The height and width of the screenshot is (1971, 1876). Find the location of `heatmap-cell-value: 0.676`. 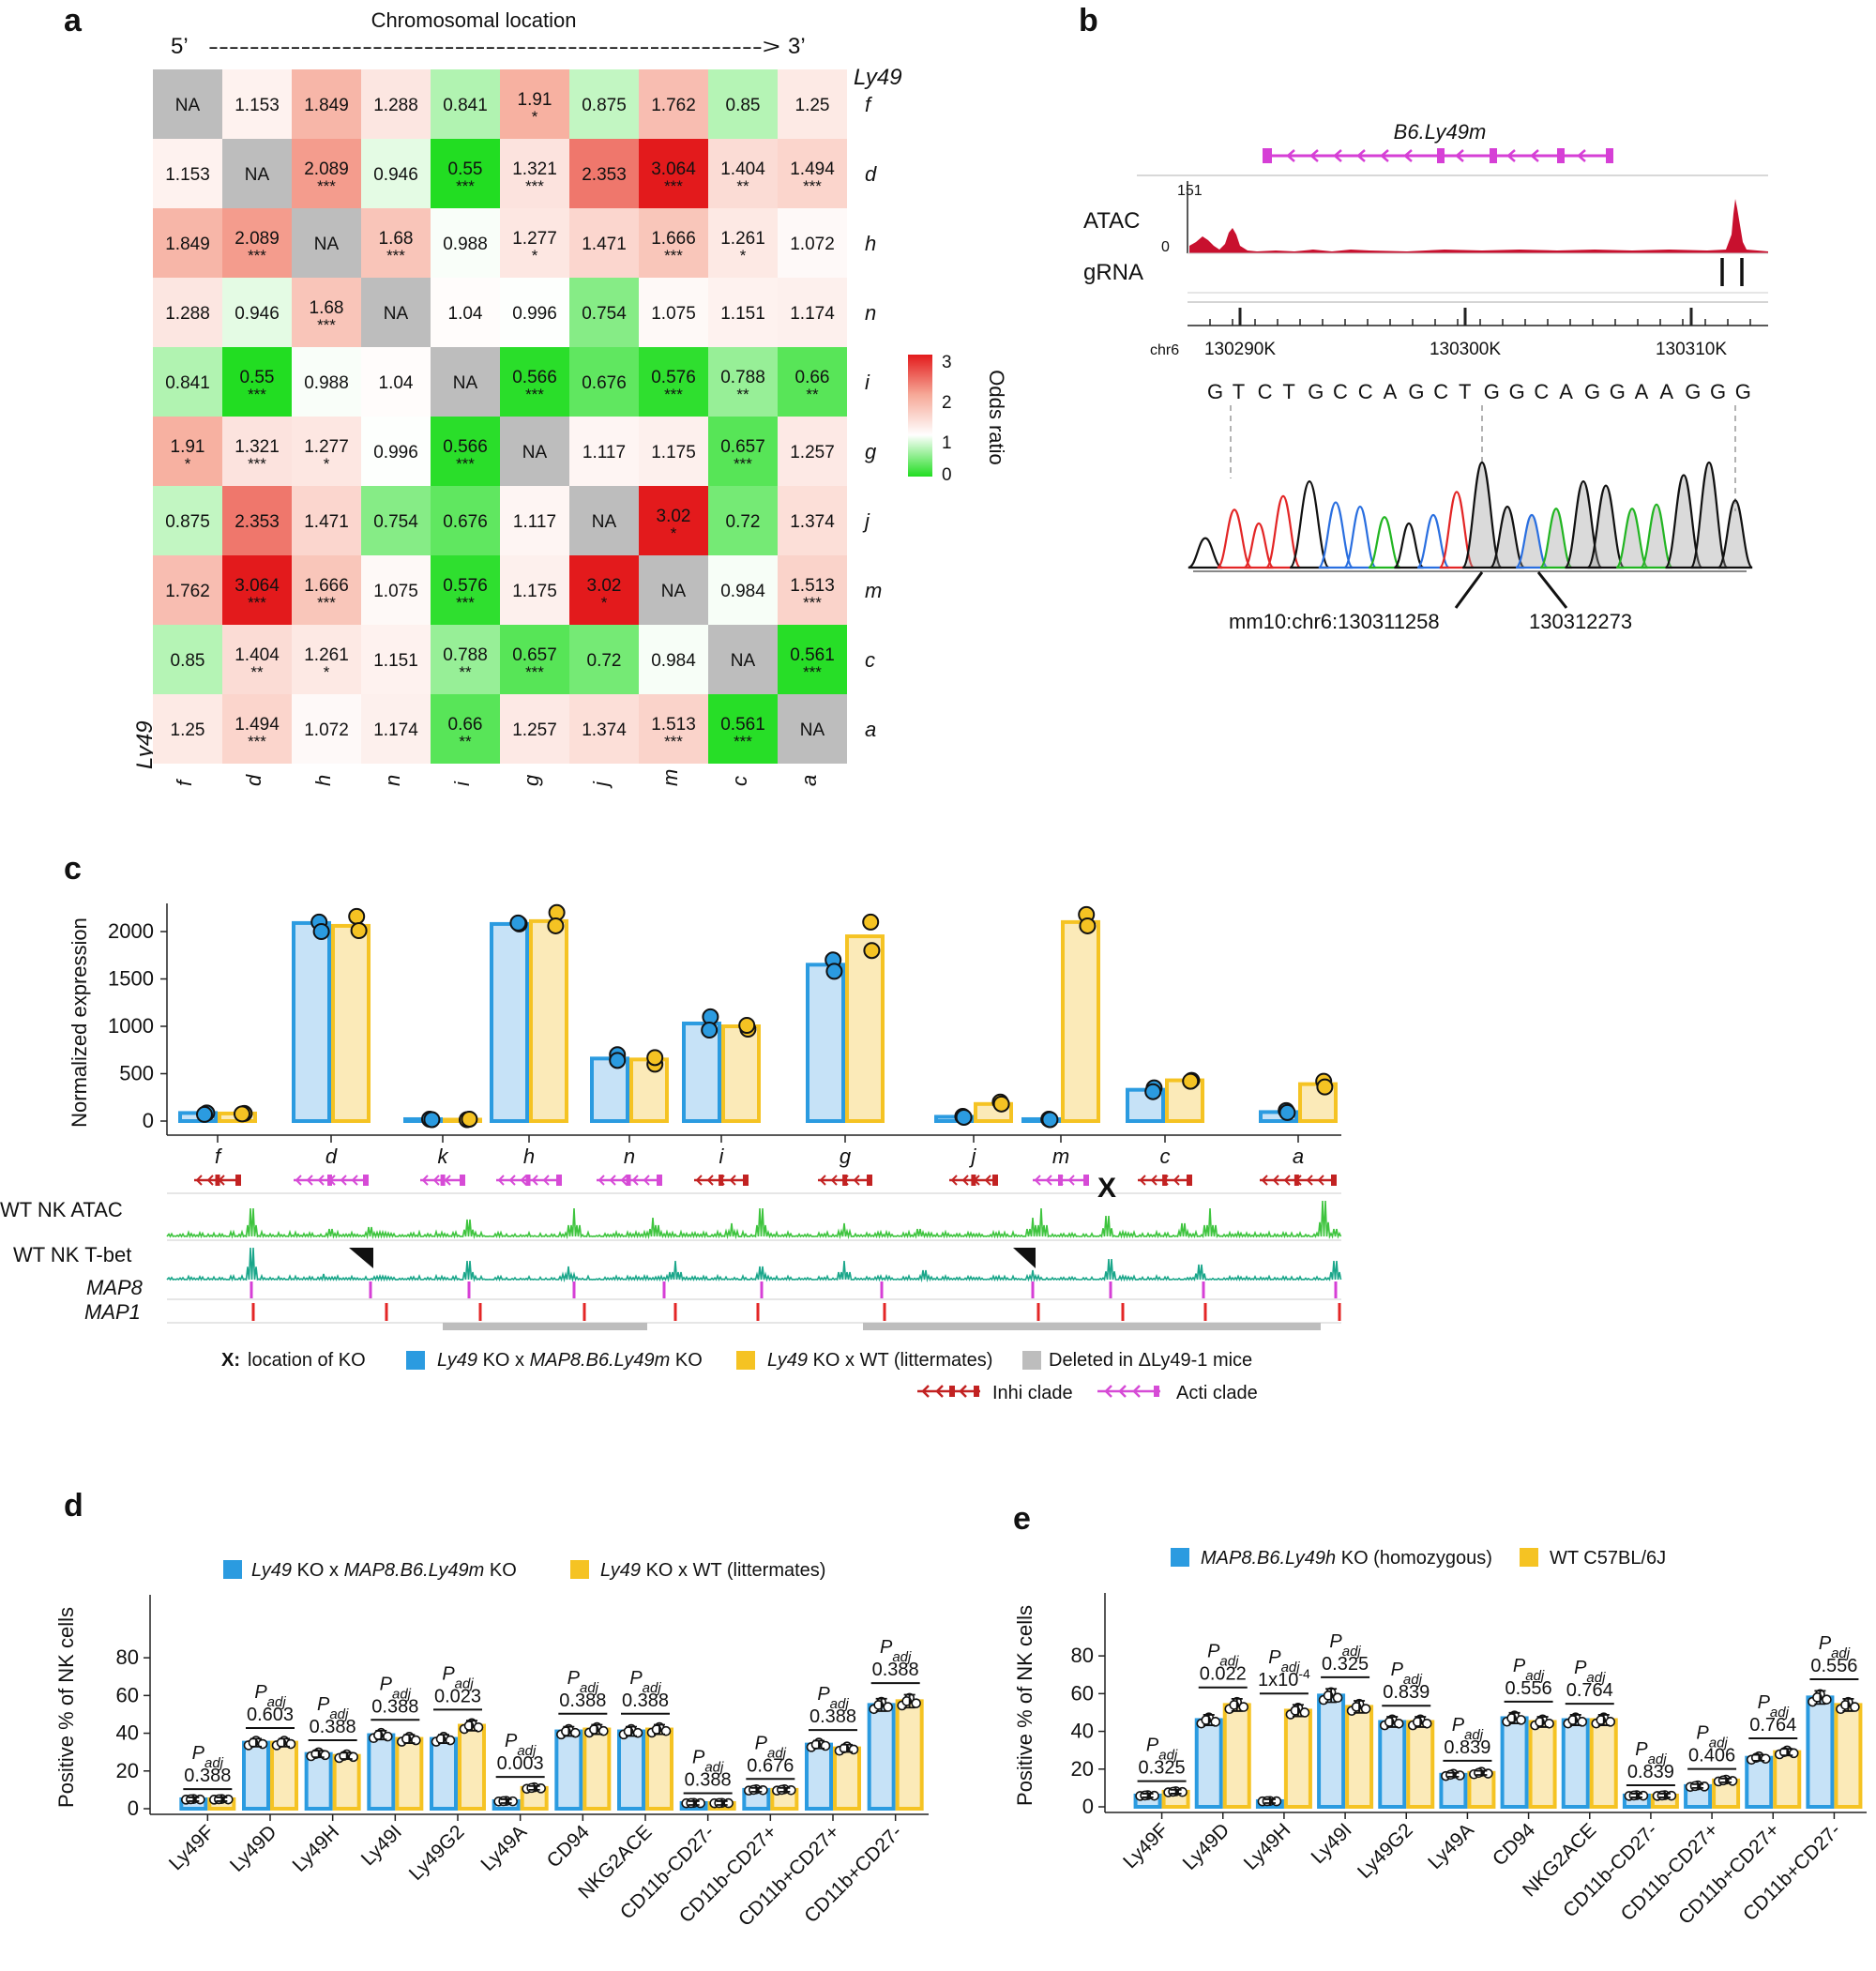

heatmap-cell-value: 0.676 is located at coordinates (604, 383).